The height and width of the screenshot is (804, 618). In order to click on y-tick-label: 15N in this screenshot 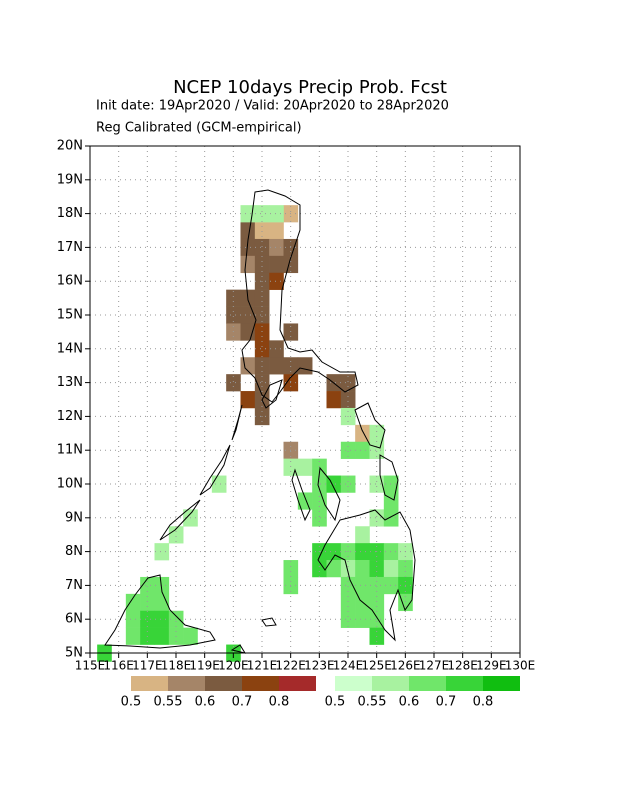, I will do `click(70, 315)`.